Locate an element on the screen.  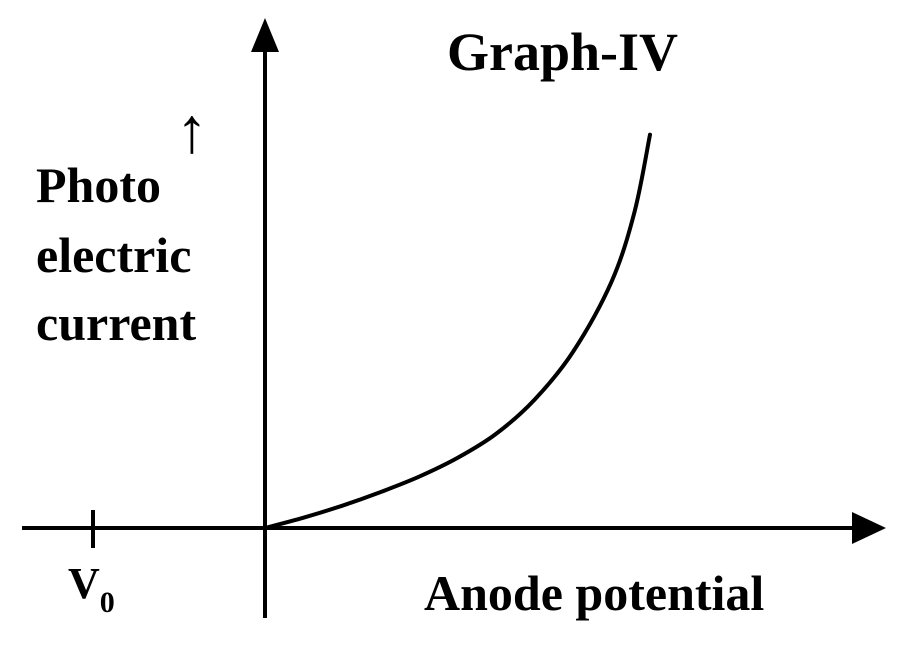
y-label-line-3: current is located at coordinates (116, 323).